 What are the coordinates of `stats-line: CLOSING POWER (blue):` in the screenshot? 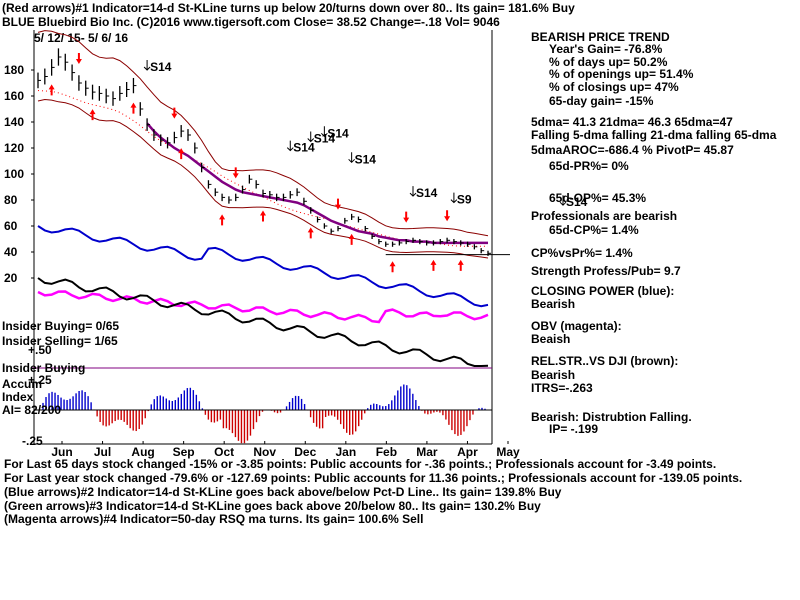 It's located at (603, 291).